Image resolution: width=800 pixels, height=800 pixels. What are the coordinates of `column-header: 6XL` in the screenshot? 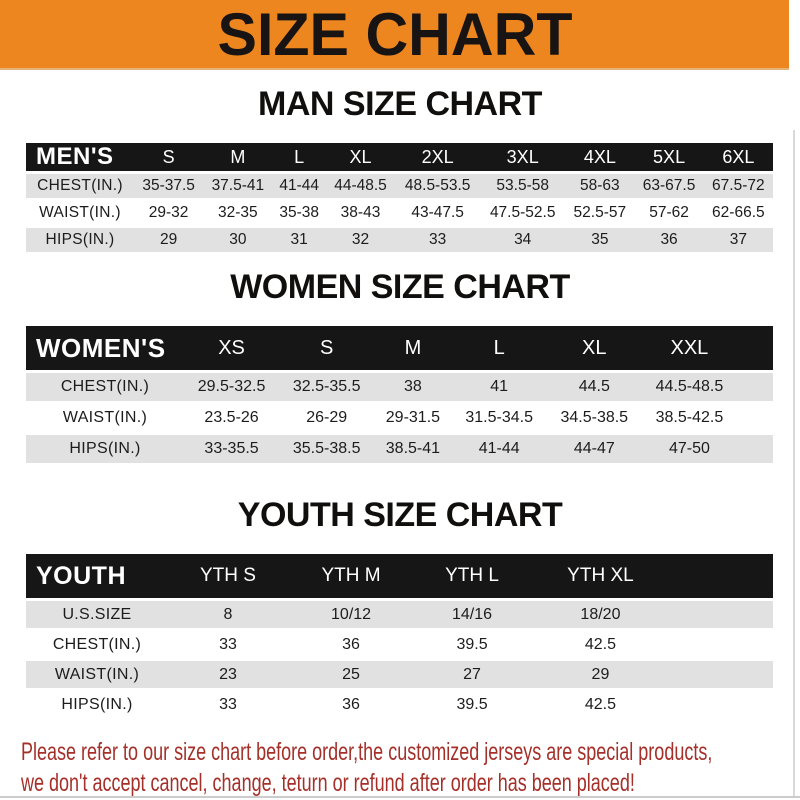 It's located at (738, 157).